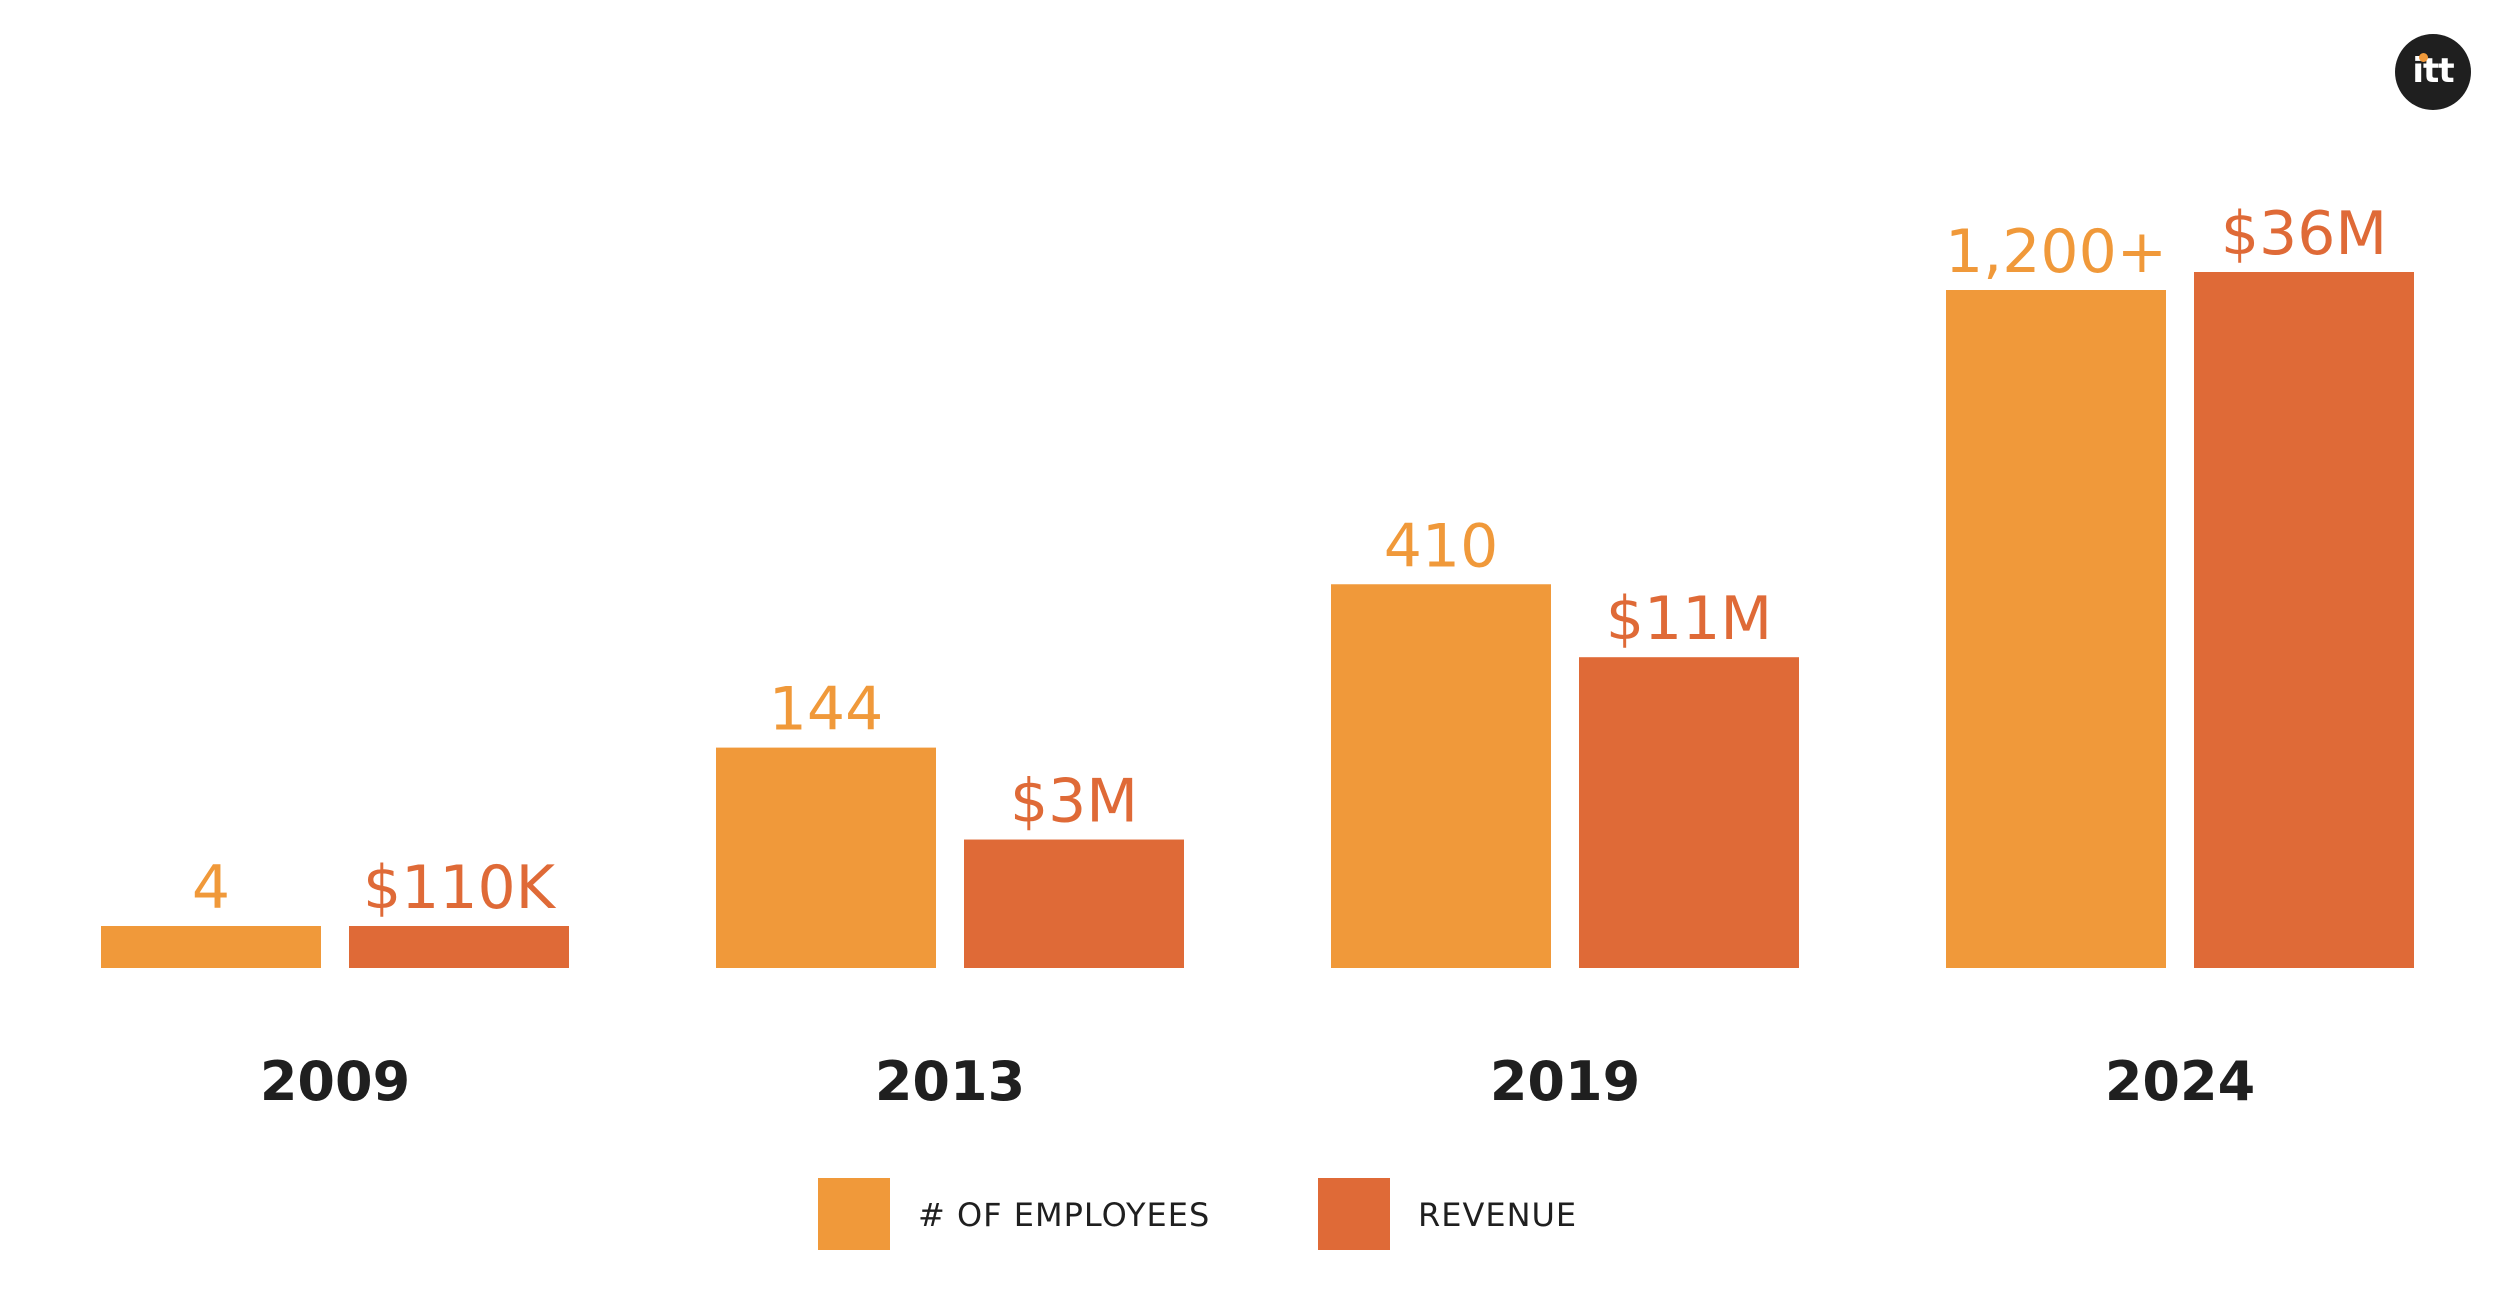 Image resolution: width=2500 pixels, height=1315 pixels. Describe the element at coordinates (826, 710) in the screenshot. I see `value-label-employees-2013: 144` at that location.